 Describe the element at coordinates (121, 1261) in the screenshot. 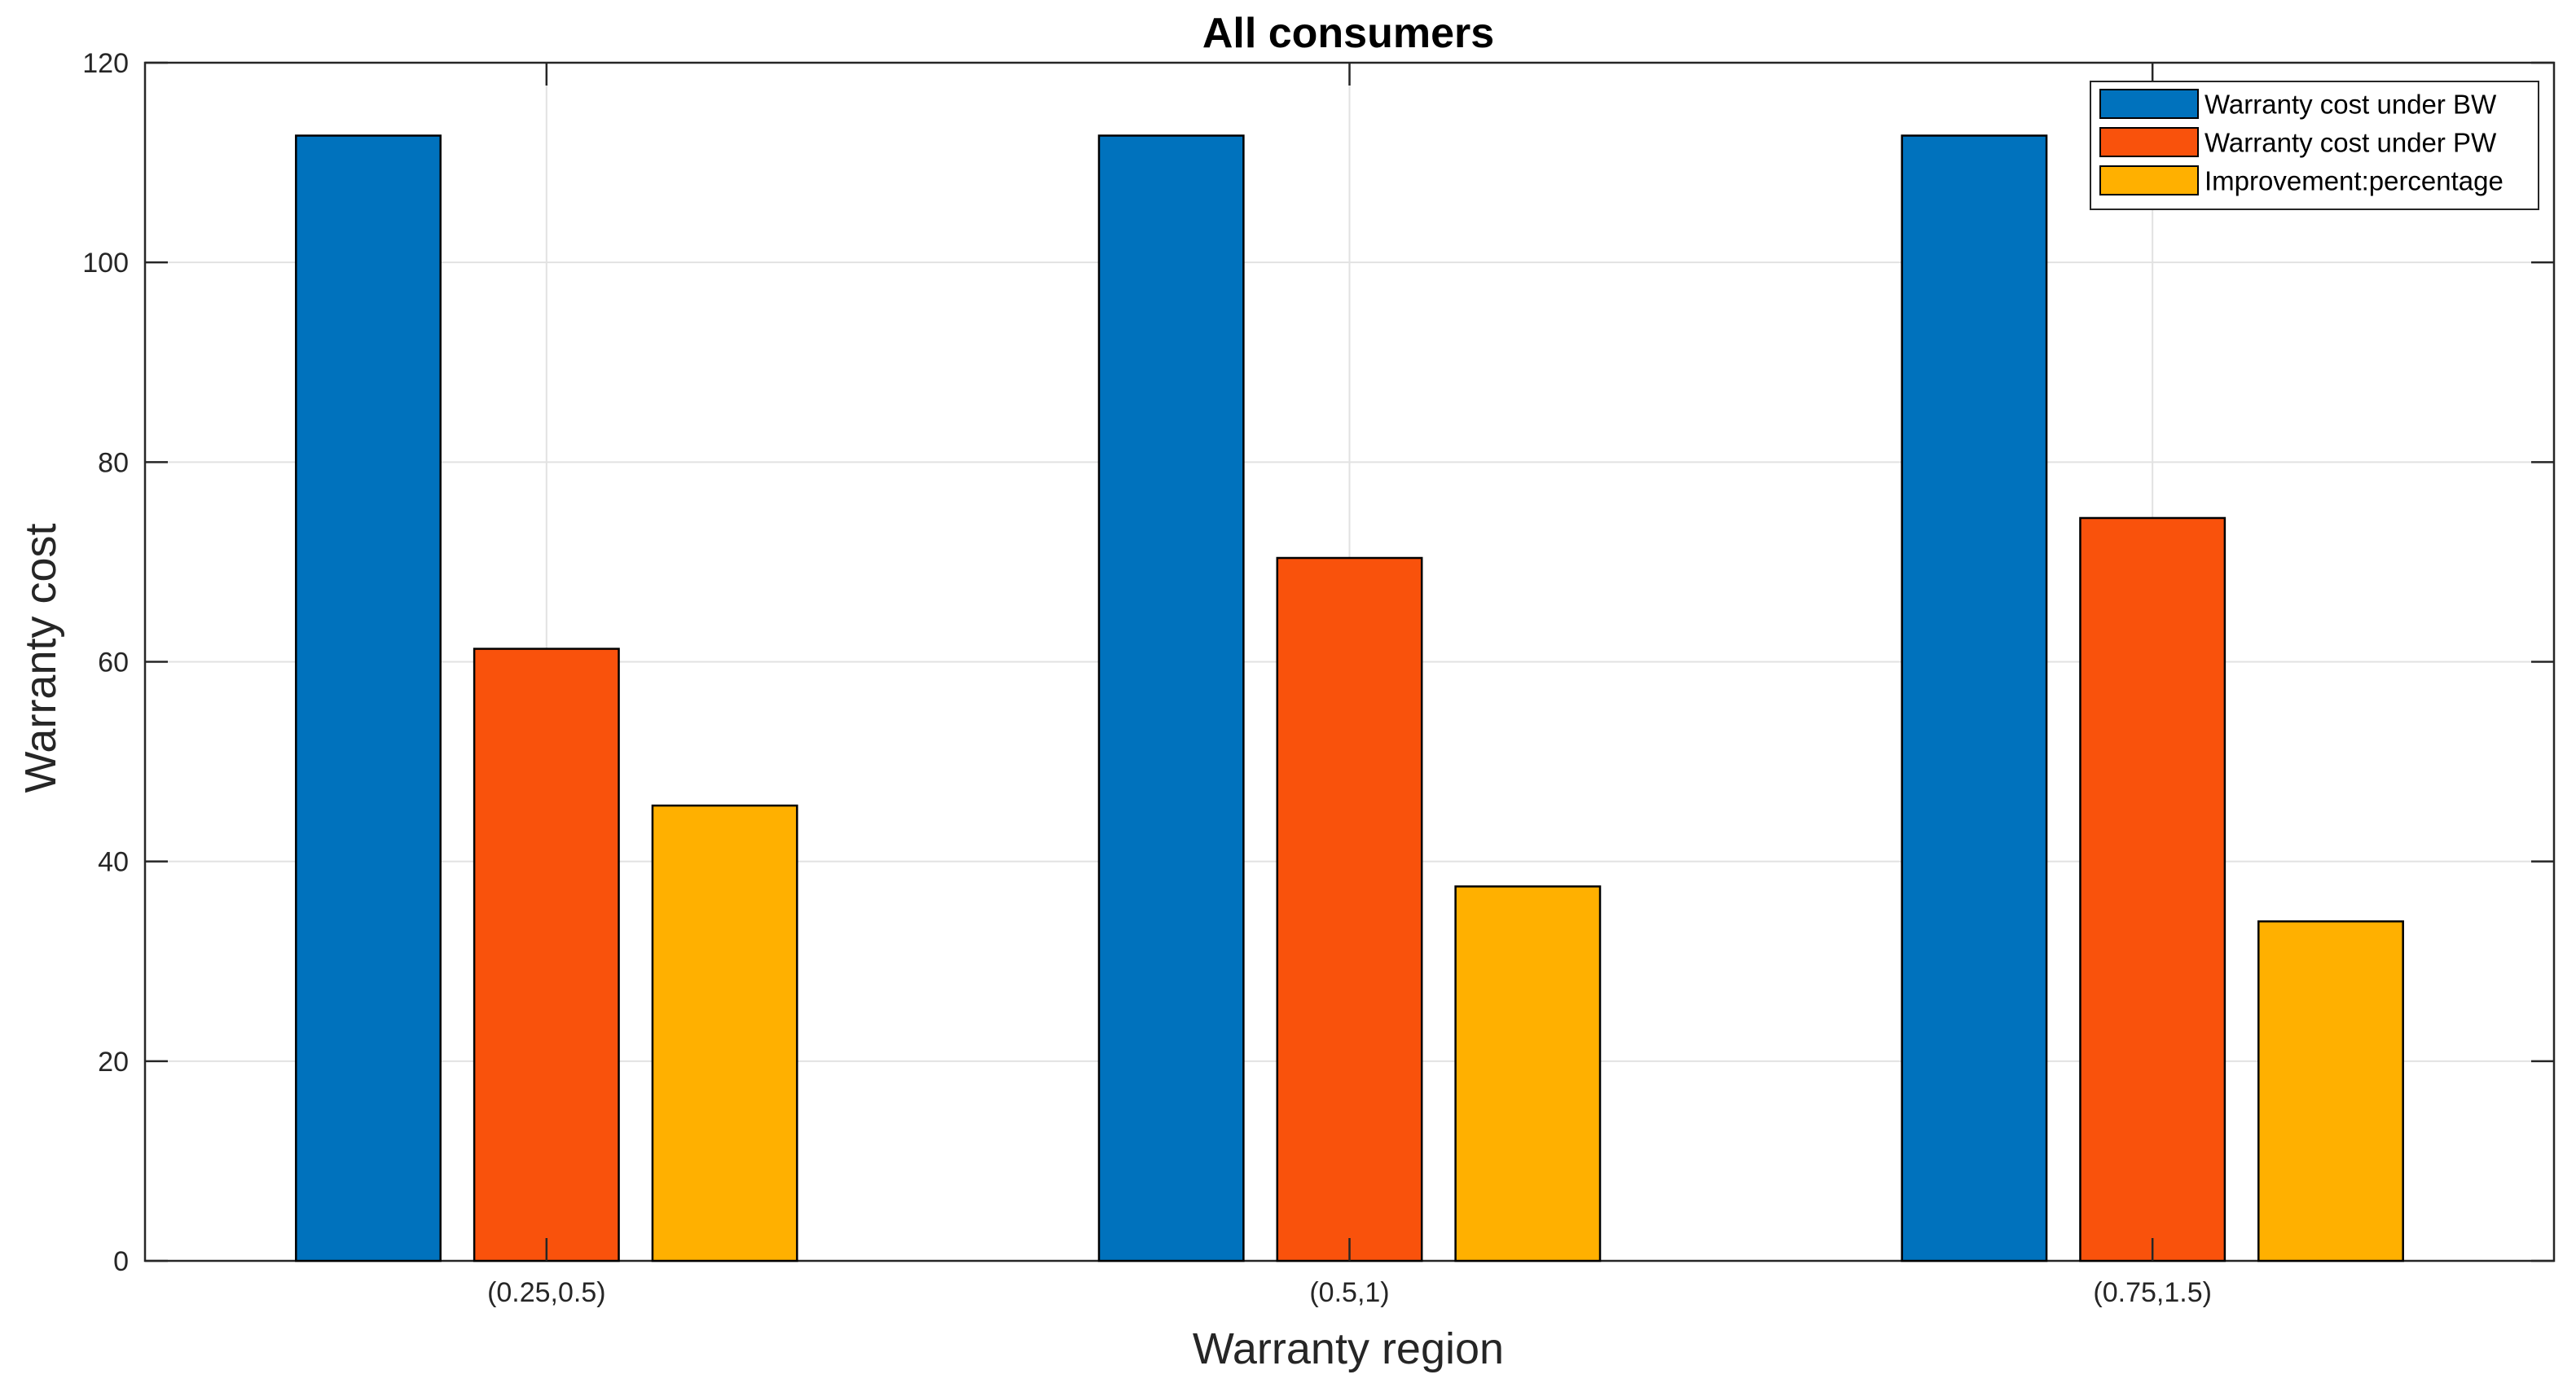

I see `y-tick-label: 0` at that location.